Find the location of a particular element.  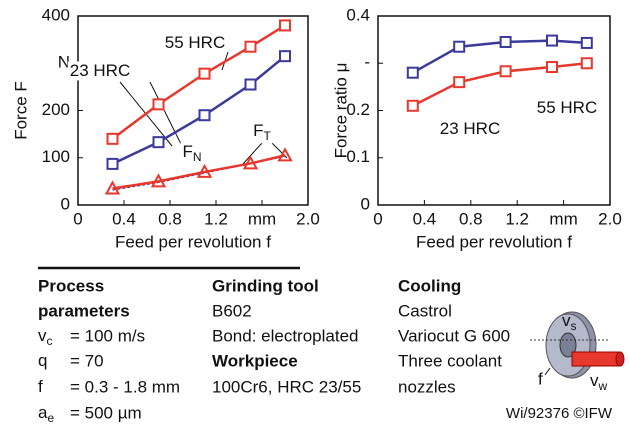

heading: Workpiece is located at coordinates (255, 360).